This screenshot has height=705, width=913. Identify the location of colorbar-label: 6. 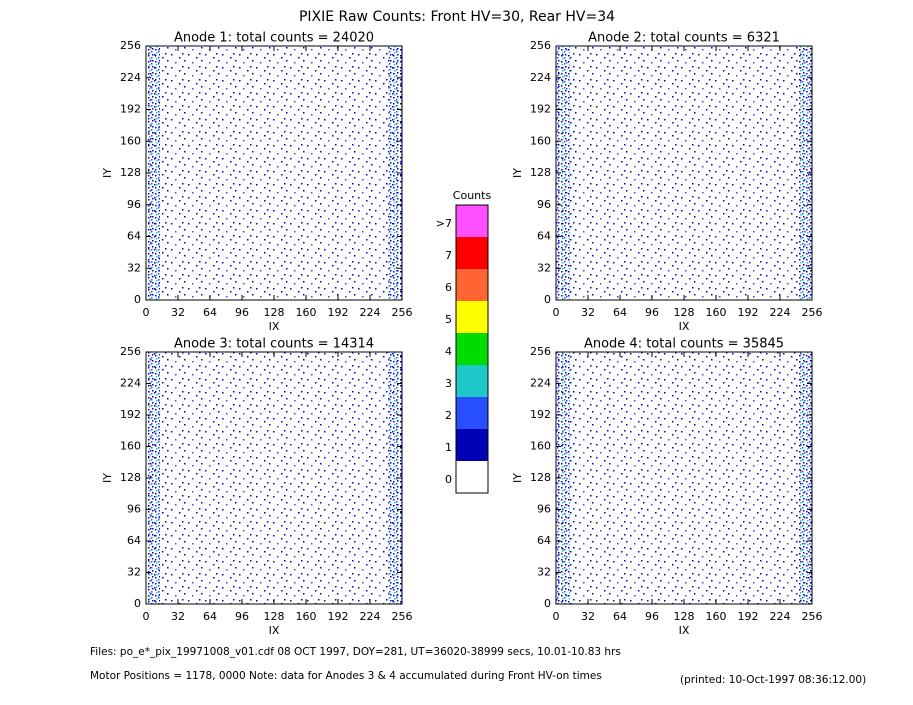
(448, 287).